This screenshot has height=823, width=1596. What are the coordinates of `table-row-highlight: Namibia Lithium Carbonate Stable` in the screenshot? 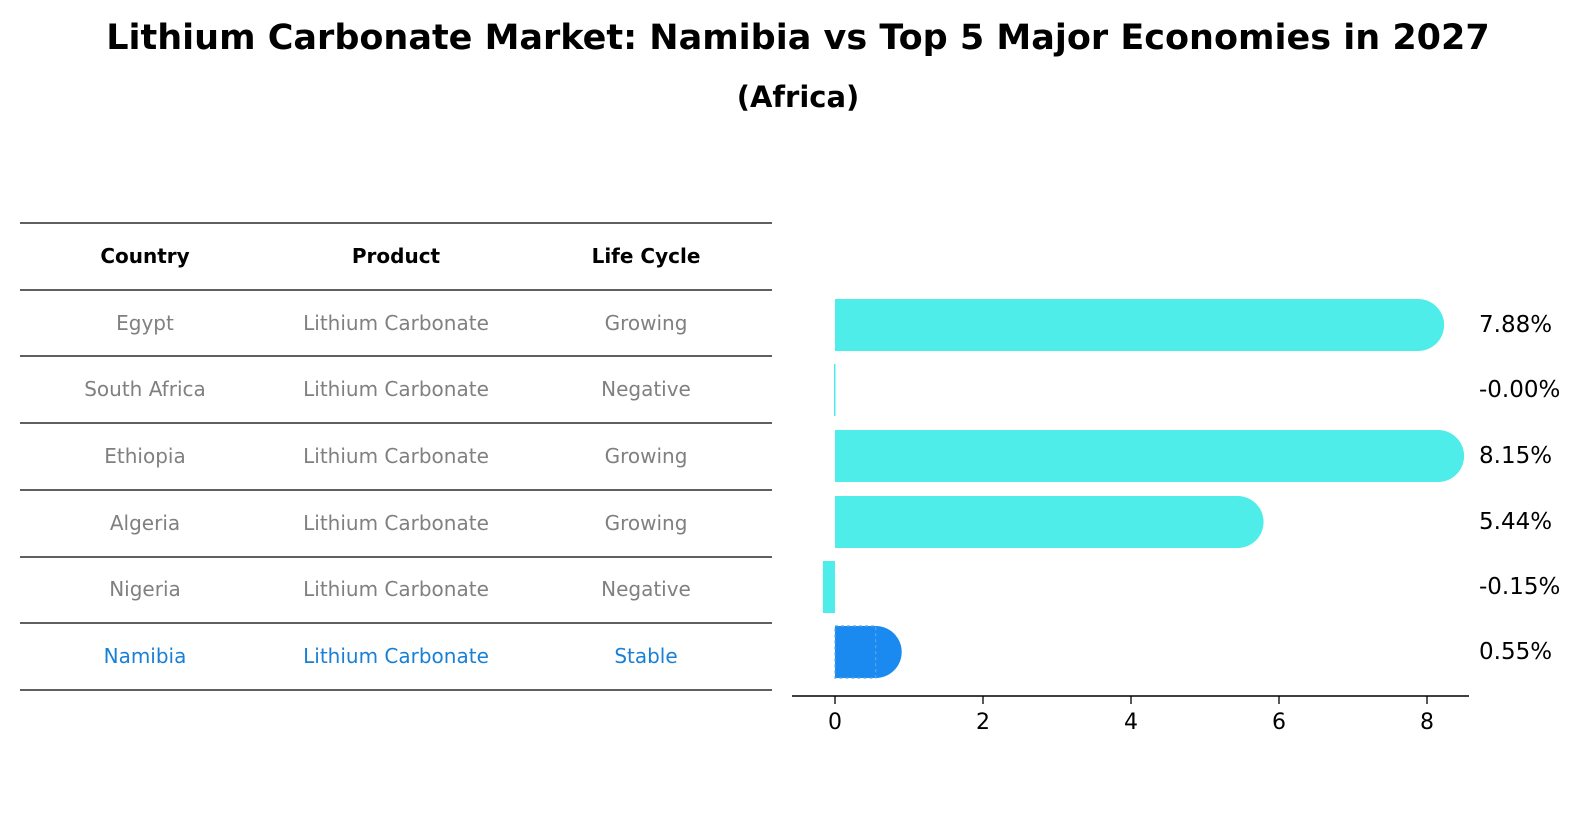 It's located at (391, 656).